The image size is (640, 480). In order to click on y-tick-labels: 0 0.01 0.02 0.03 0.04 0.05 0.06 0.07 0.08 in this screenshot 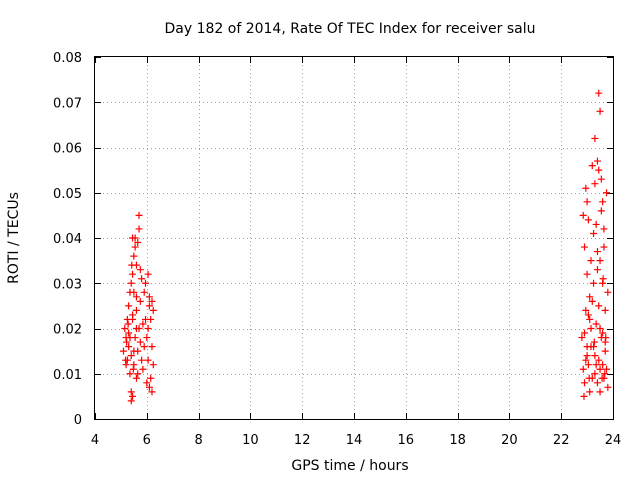, I will do `click(67, 239)`.